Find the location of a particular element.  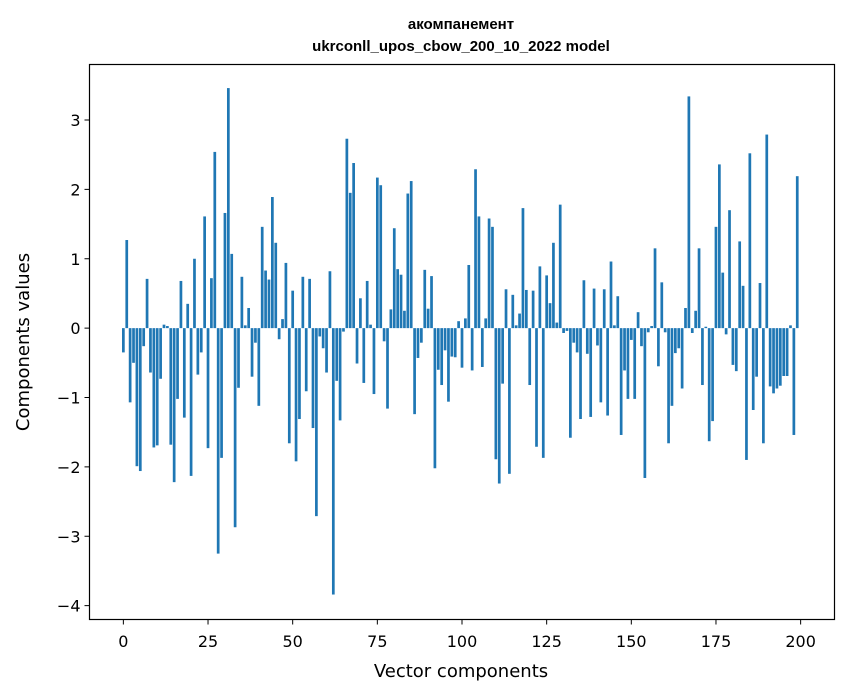

y-tick-label: −1 is located at coordinates (69, 398).